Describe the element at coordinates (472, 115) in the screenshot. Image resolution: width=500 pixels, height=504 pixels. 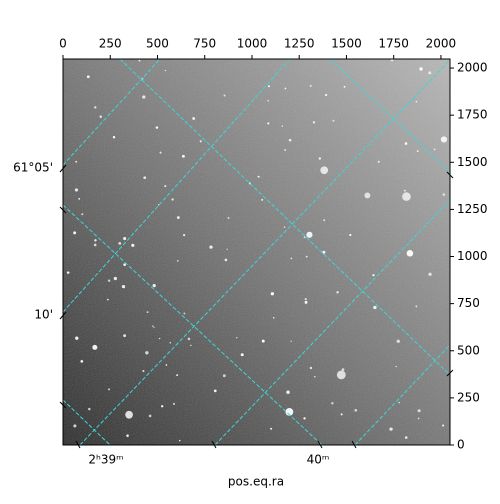
I see `y-tick-label: 1750` at that location.